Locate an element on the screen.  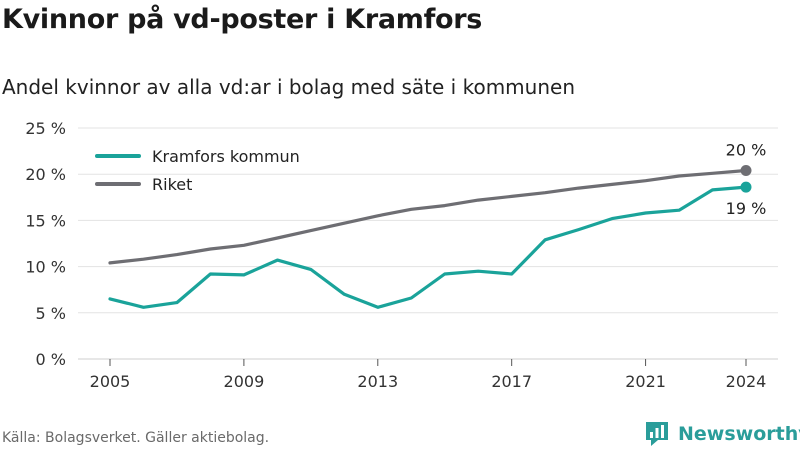
brand-logo: Newsworthy is located at coordinates (722, 434).